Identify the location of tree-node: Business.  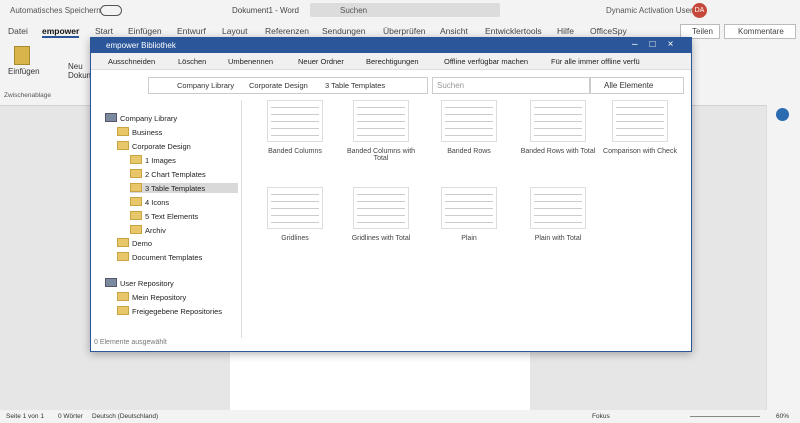
(139, 132).